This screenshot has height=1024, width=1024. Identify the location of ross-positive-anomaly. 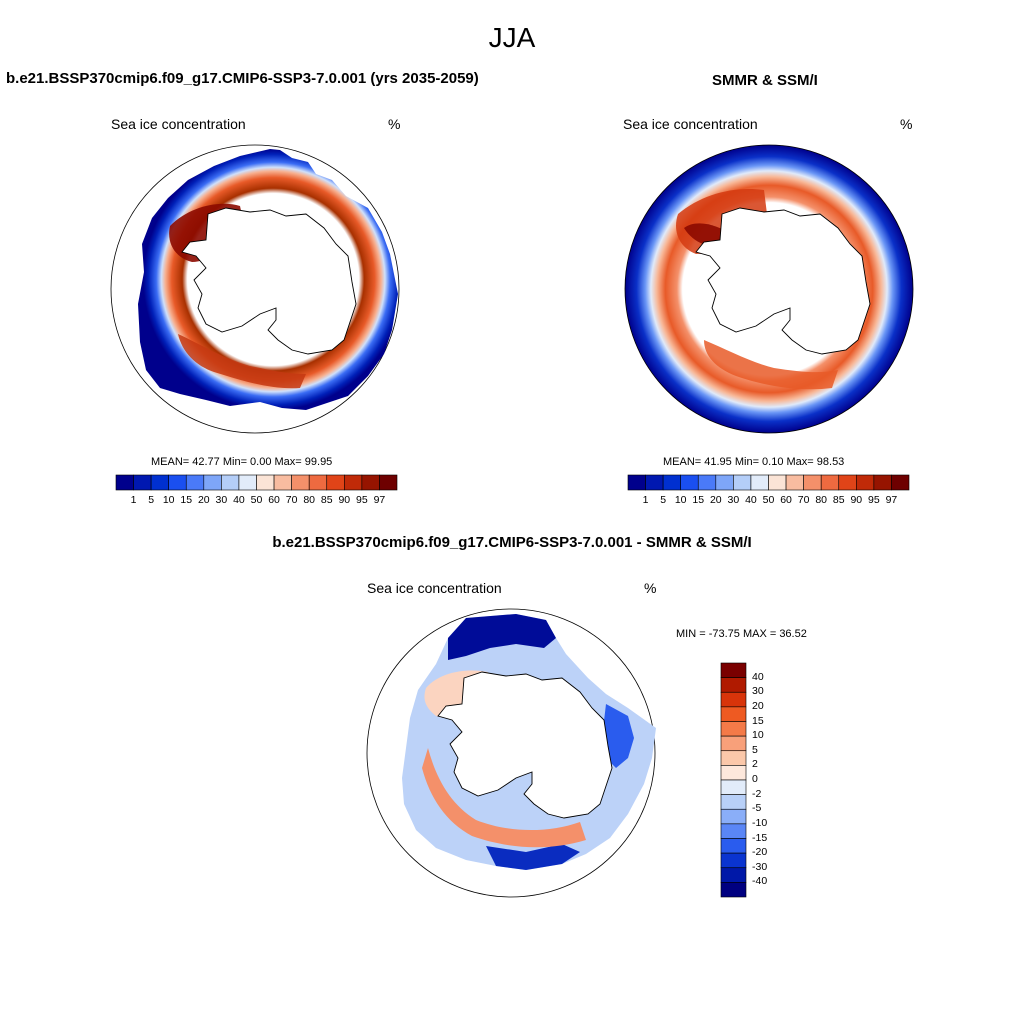
(504, 798).